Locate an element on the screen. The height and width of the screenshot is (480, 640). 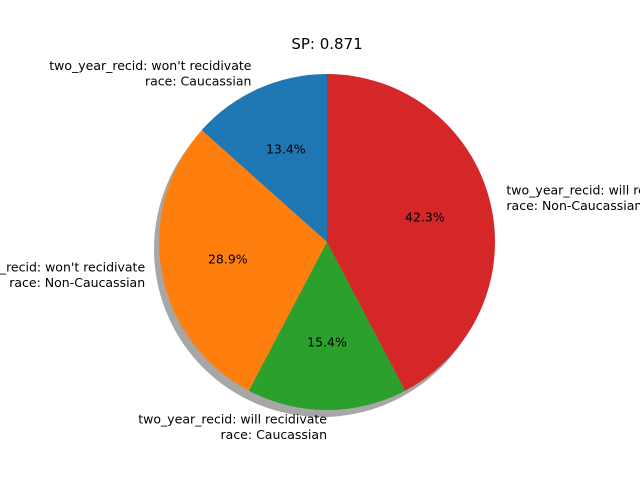
pct-label-2: 15.4% is located at coordinates (327, 341).